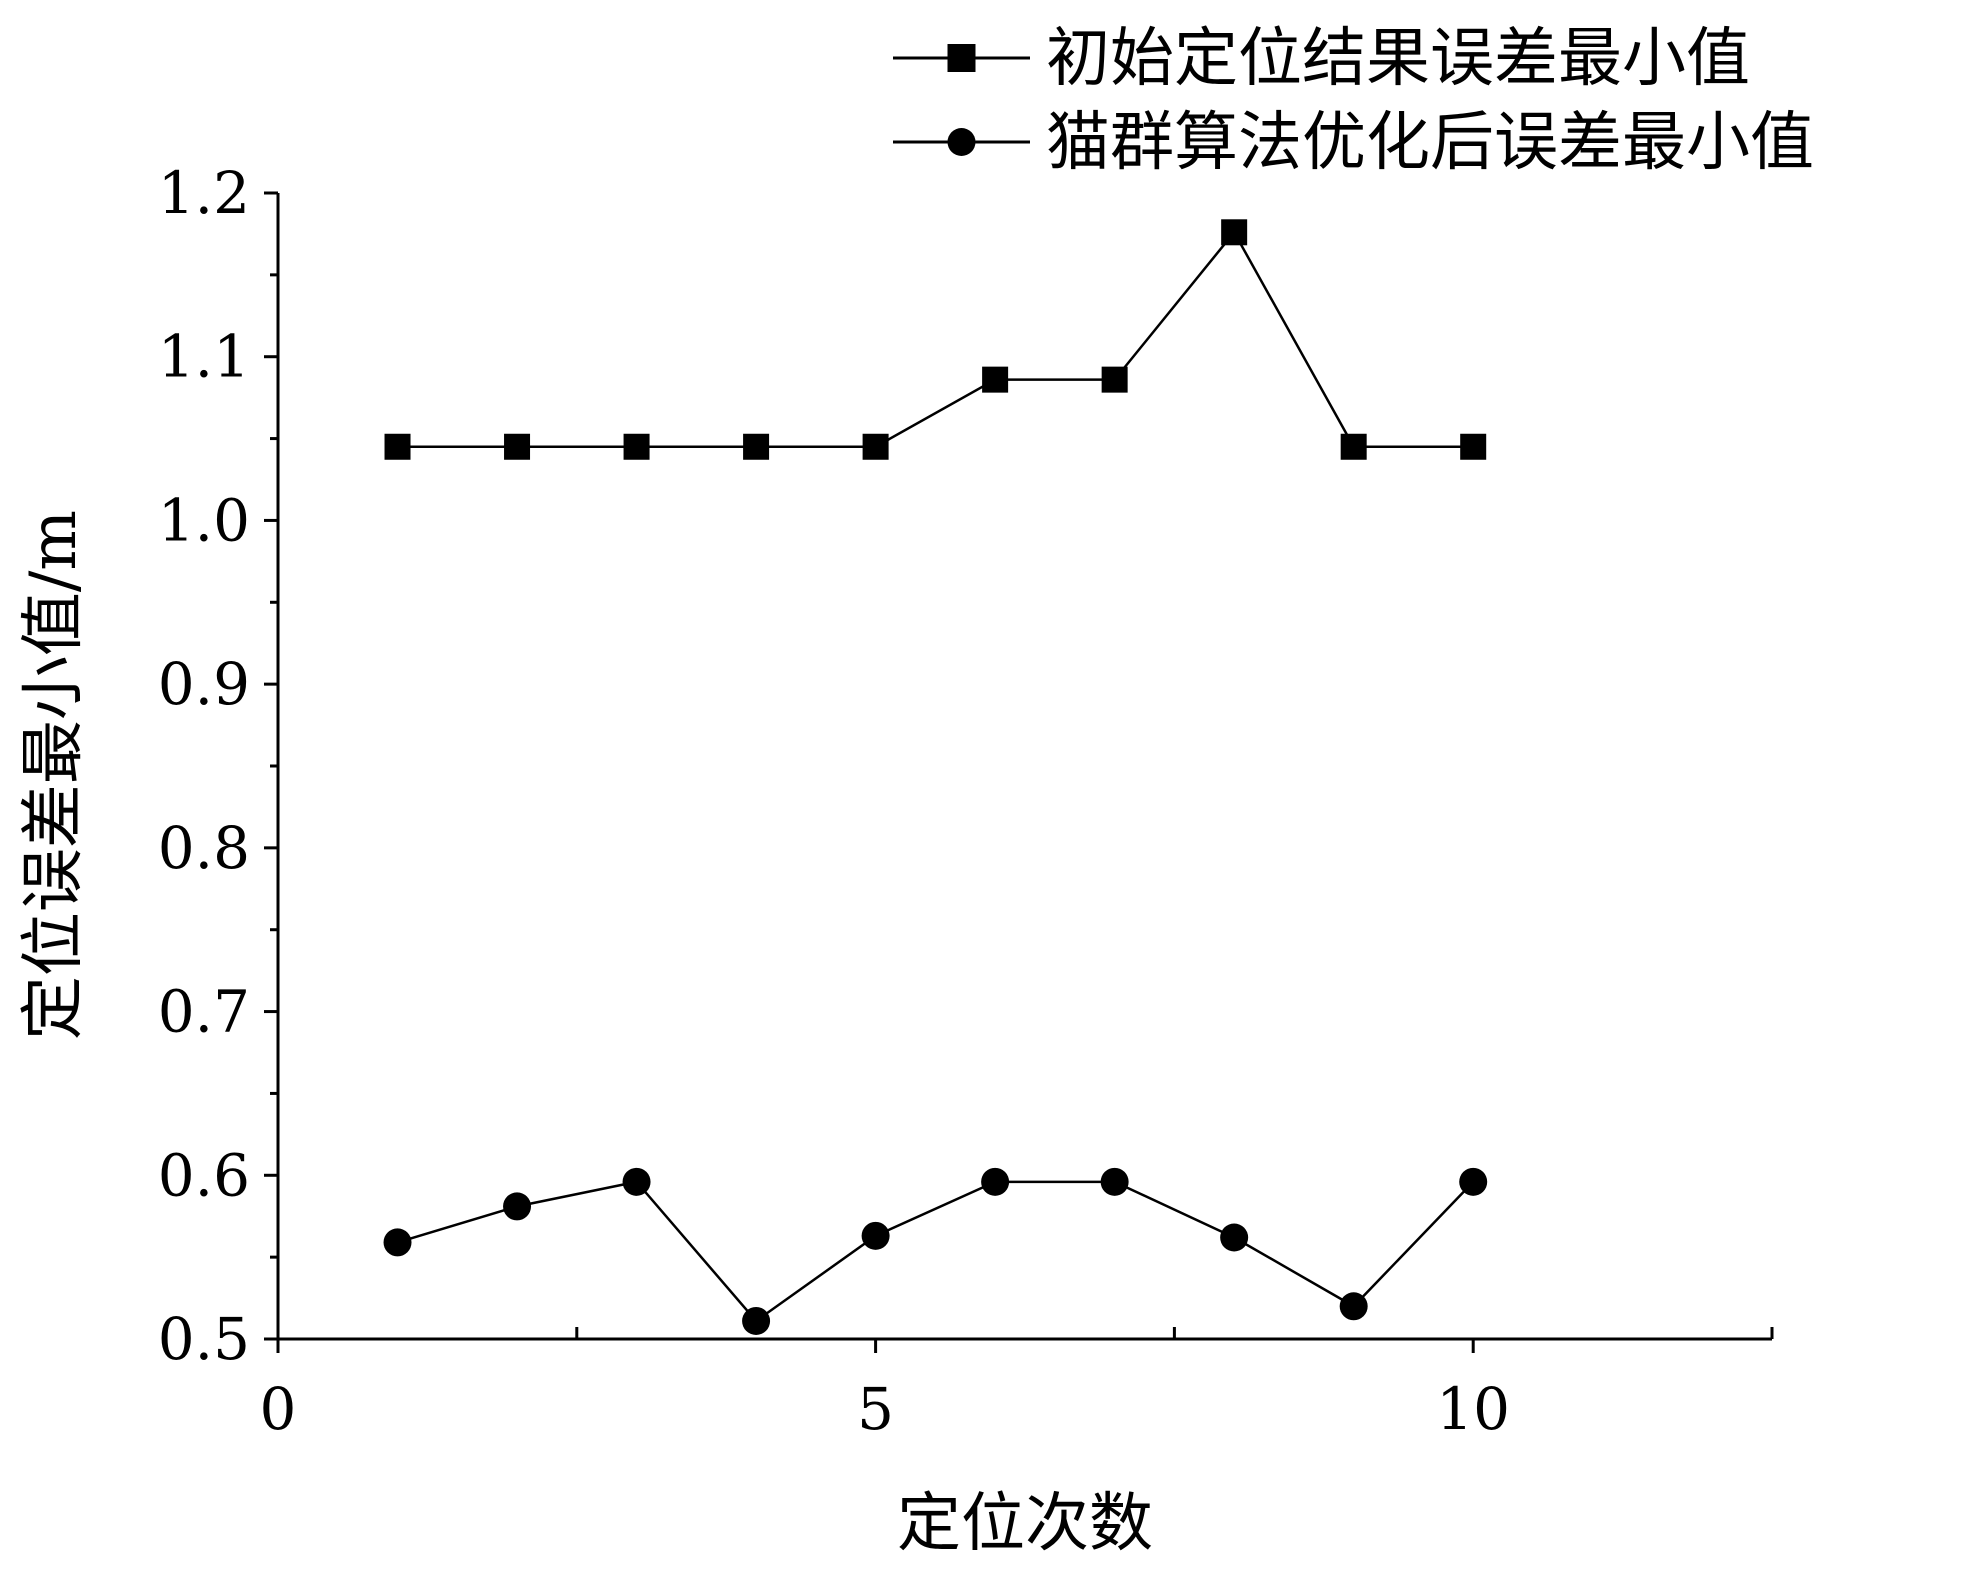 Image resolution: width=1971 pixels, height=1573 pixels. I want to click on x-tick-label: 0, so click(278, 1409).